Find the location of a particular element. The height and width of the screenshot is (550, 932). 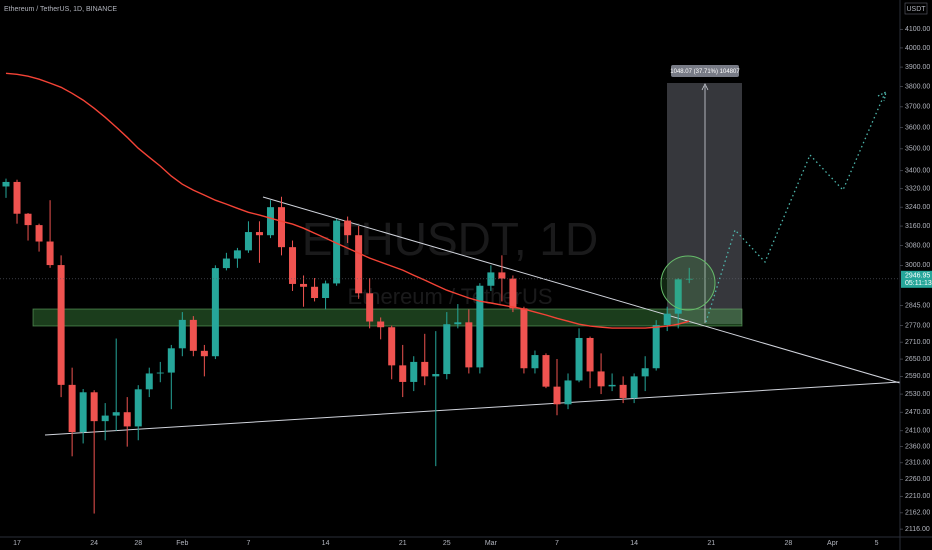

x-tick-label: 17 is located at coordinates (17, 543).